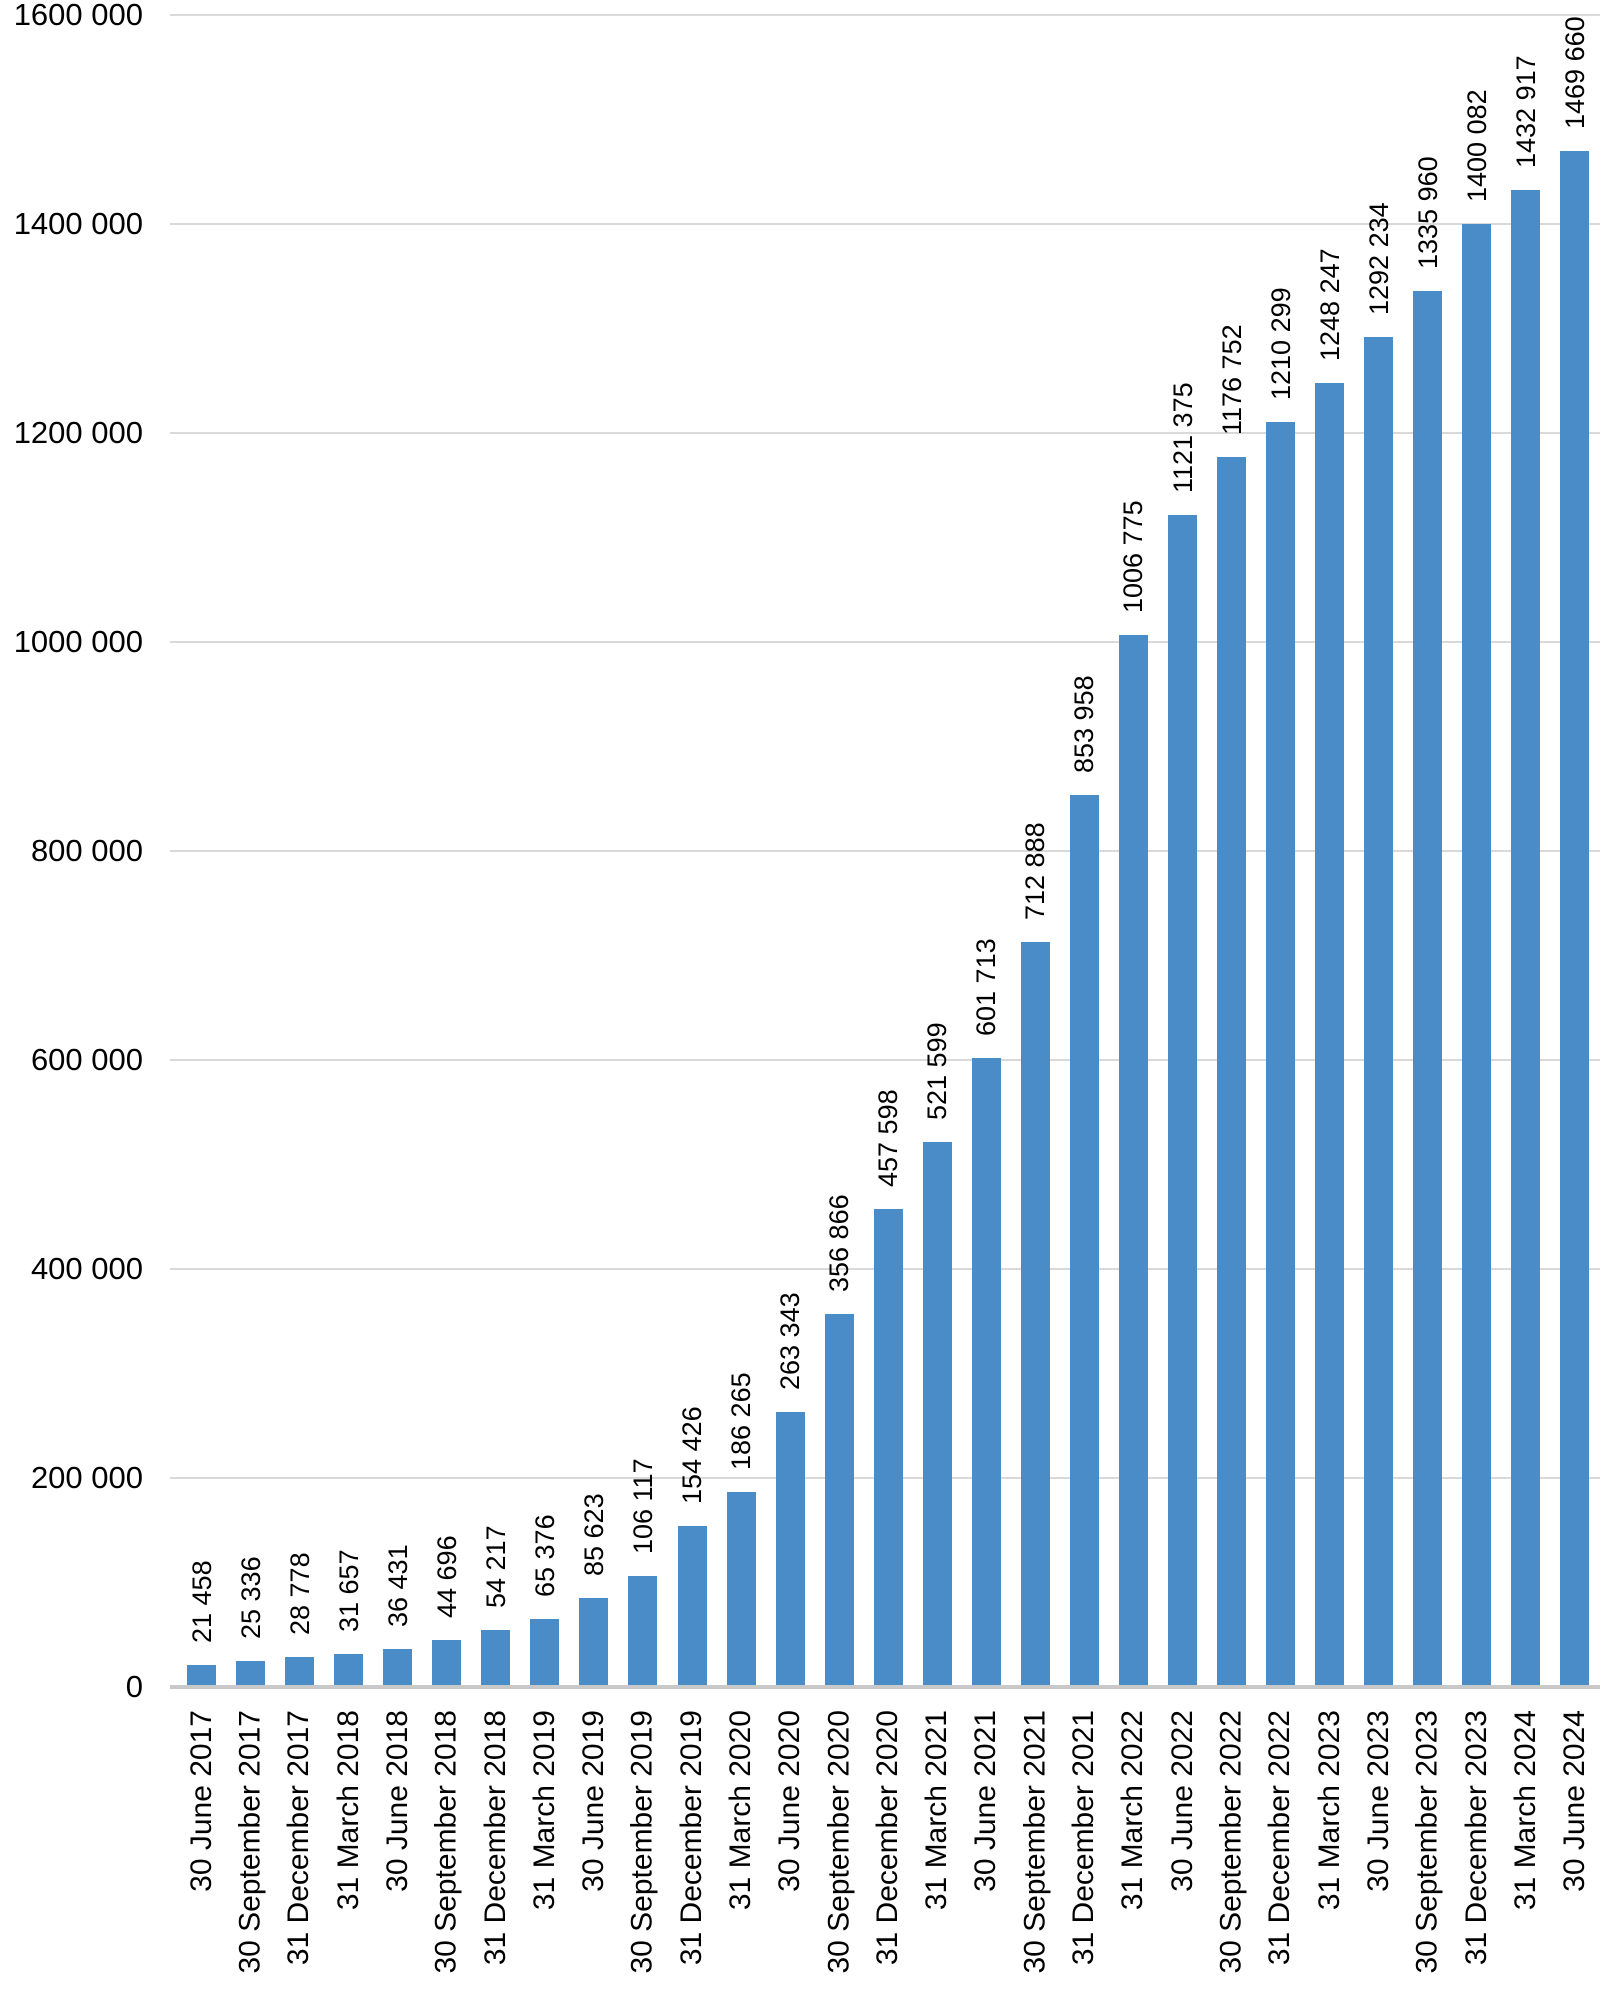 This screenshot has height=2016, width=1600. Describe the element at coordinates (1574, 1801) in the screenshot. I see `x-axis-category-label: 30 June 2024` at that location.